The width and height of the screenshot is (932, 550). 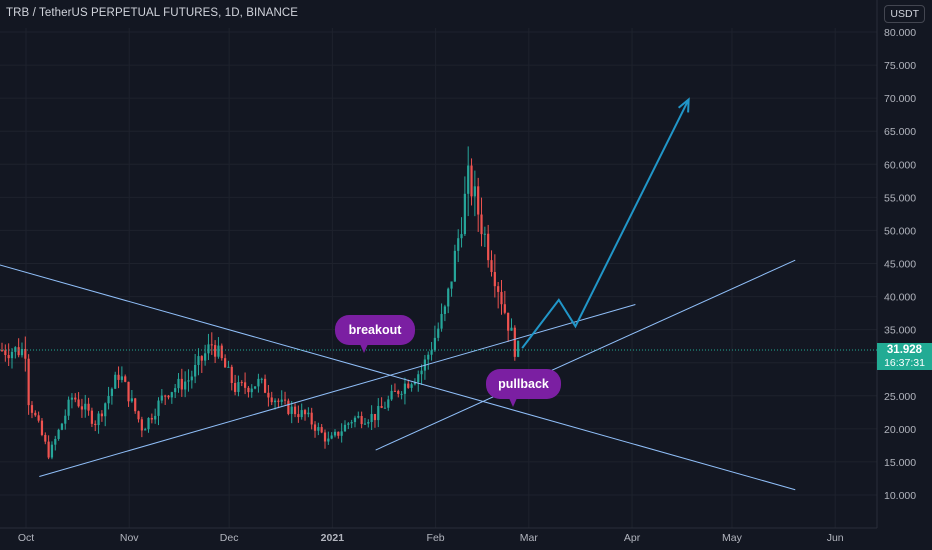 What do you see at coordinates (900, 231) in the screenshot?
I see `price-tick-label: 50.000` at bounding box center [900, 231].